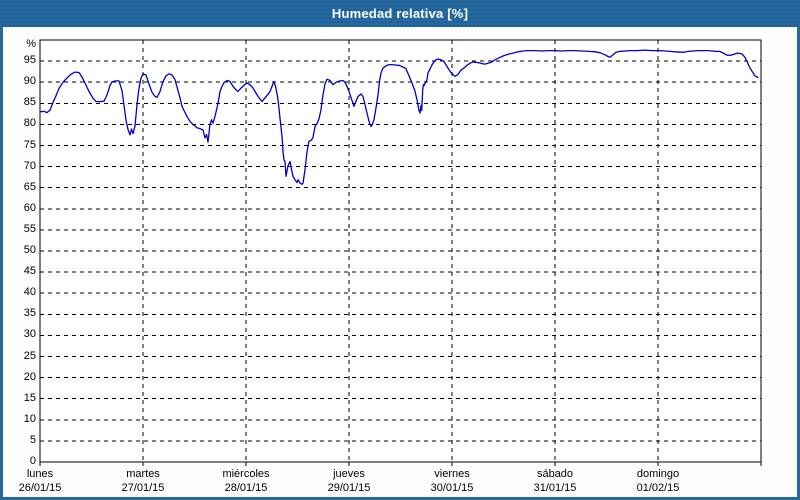  I want to click on y-axis-tick-label: 45, so click(29, 271).